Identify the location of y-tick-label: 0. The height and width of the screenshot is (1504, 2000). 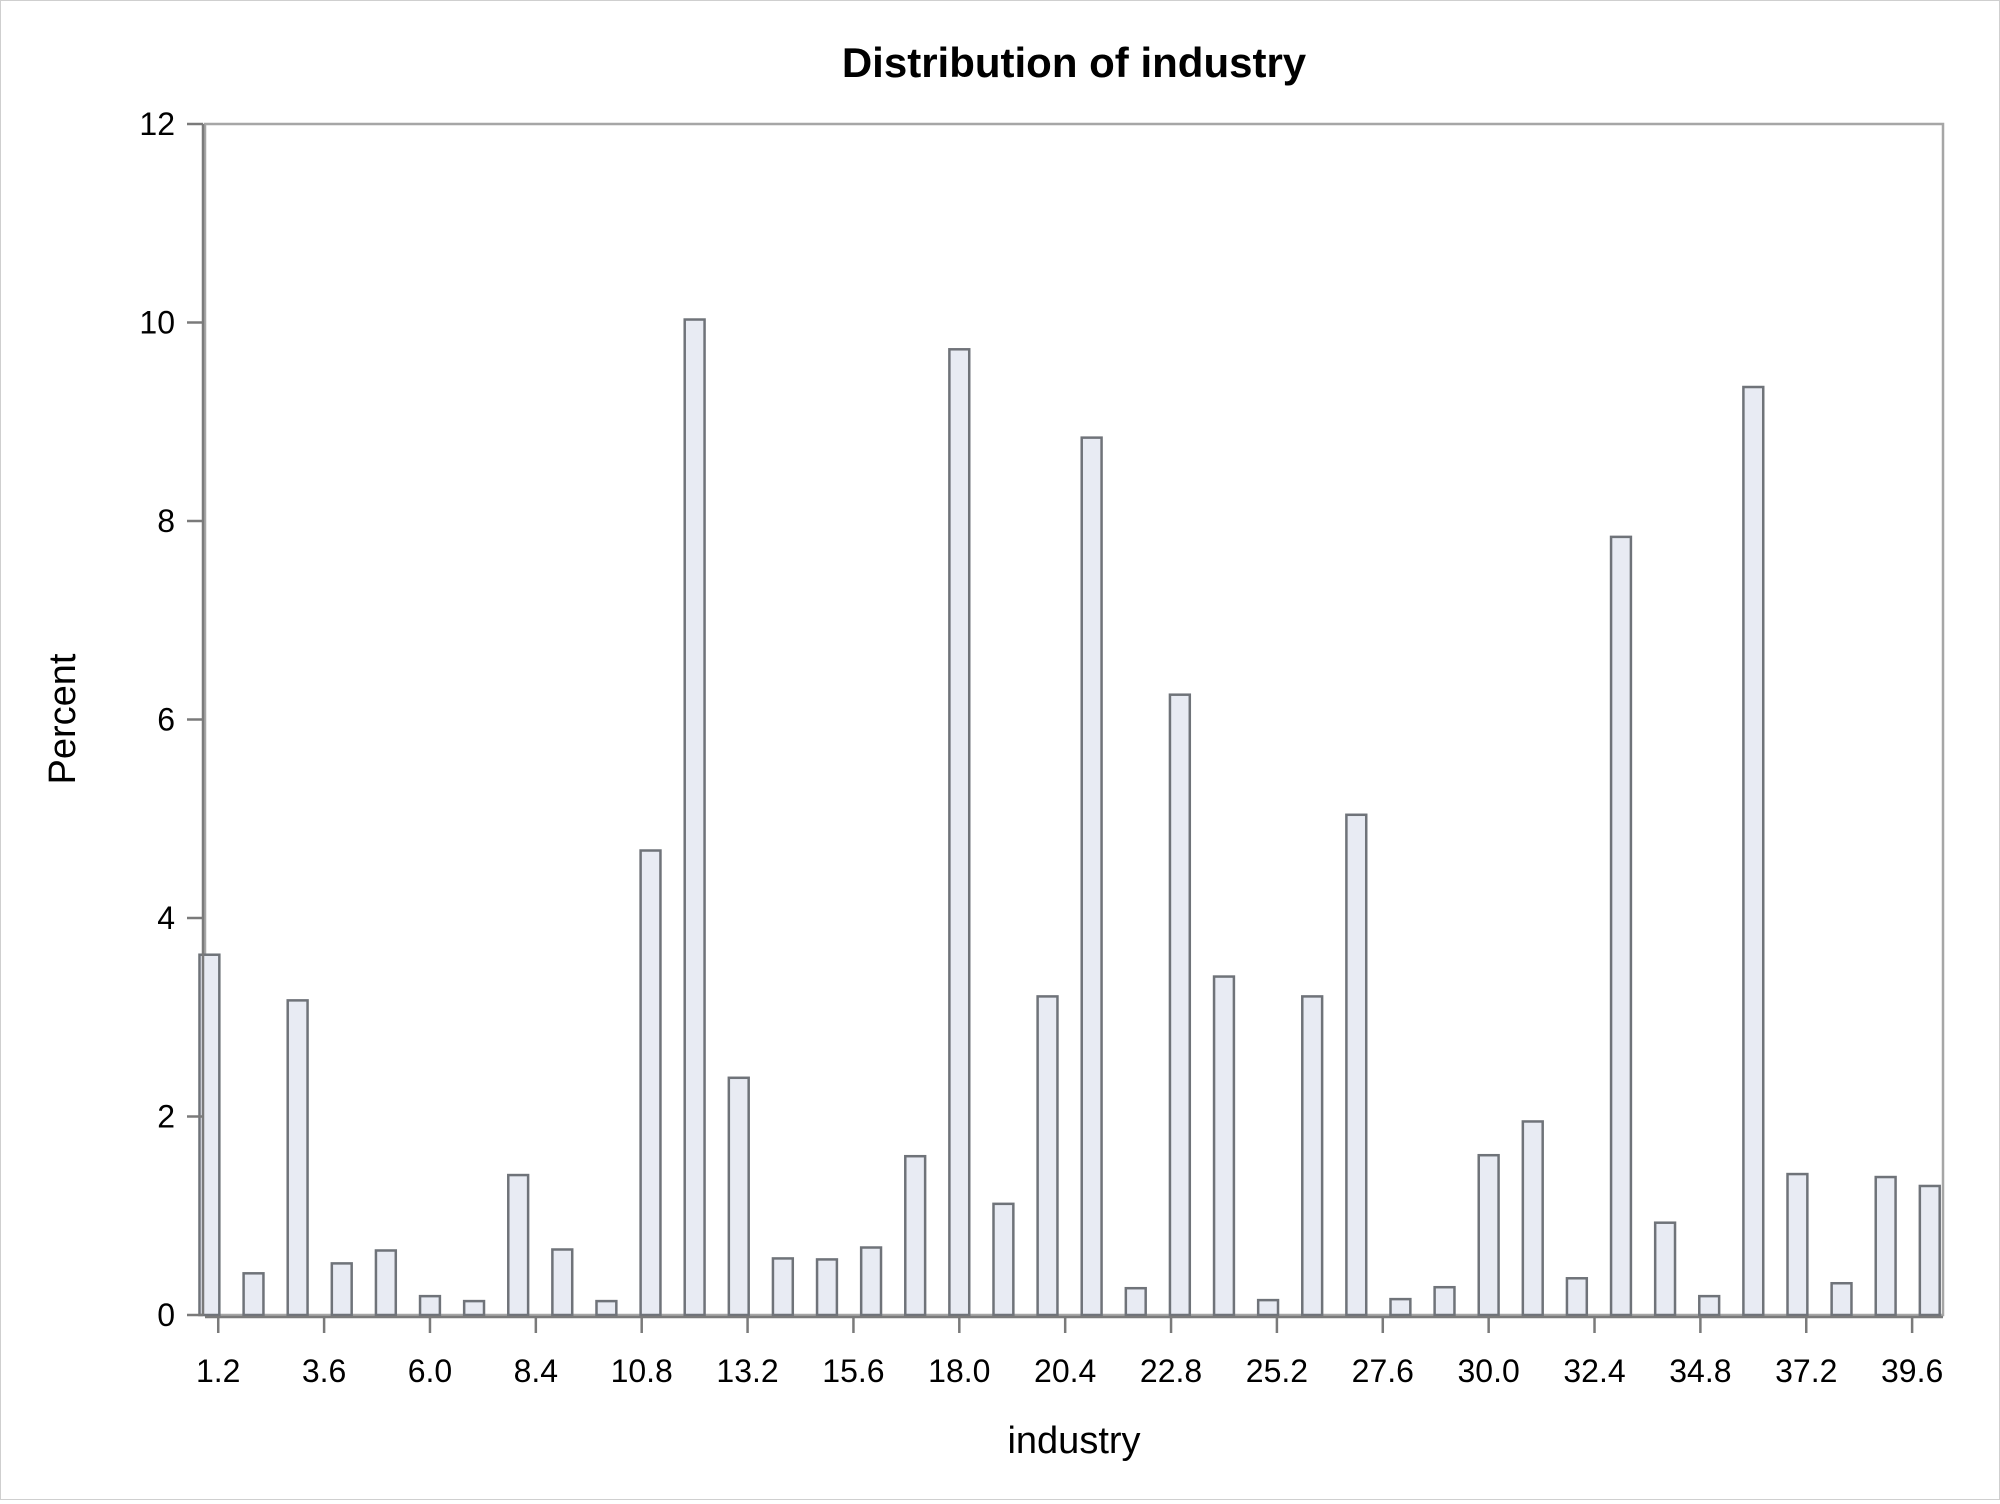
(166, 1315).